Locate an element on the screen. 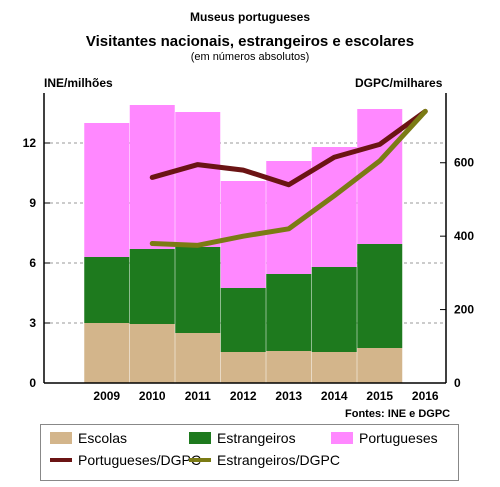 This screenshot has height=487, width=500. legend-label-escolas: Escolas is located at coordinates (103, 438).